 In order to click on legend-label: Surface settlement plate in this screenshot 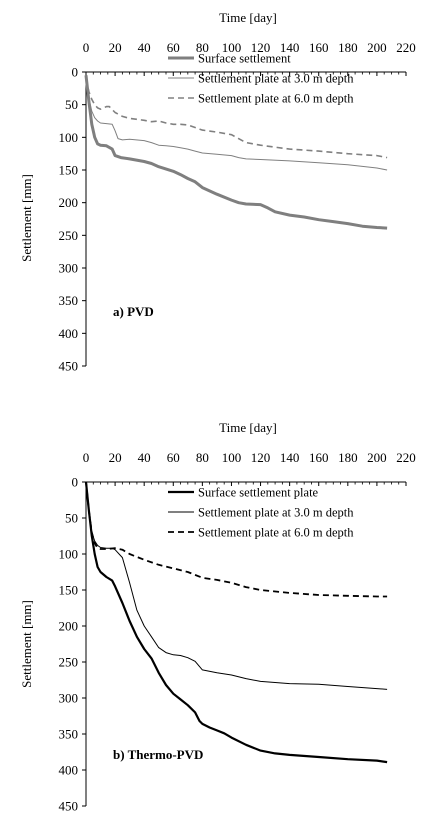, I will do `click(258, 493)`.